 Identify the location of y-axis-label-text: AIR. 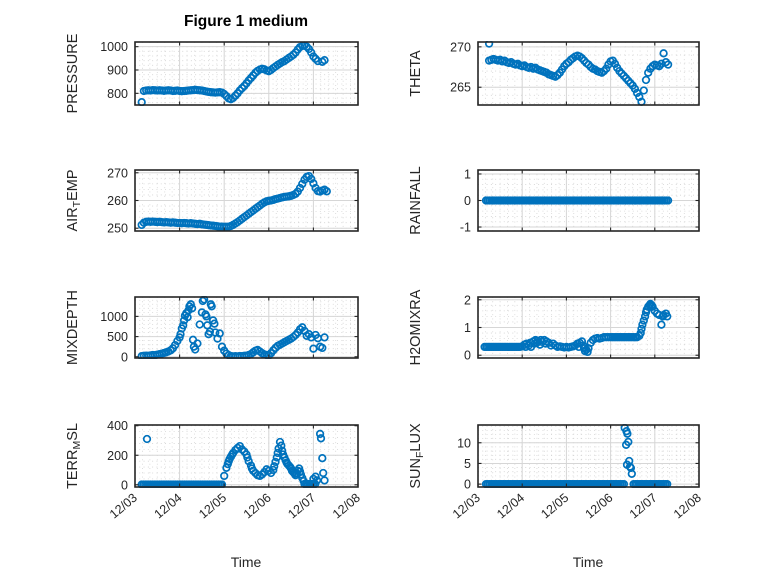
(73, 219).